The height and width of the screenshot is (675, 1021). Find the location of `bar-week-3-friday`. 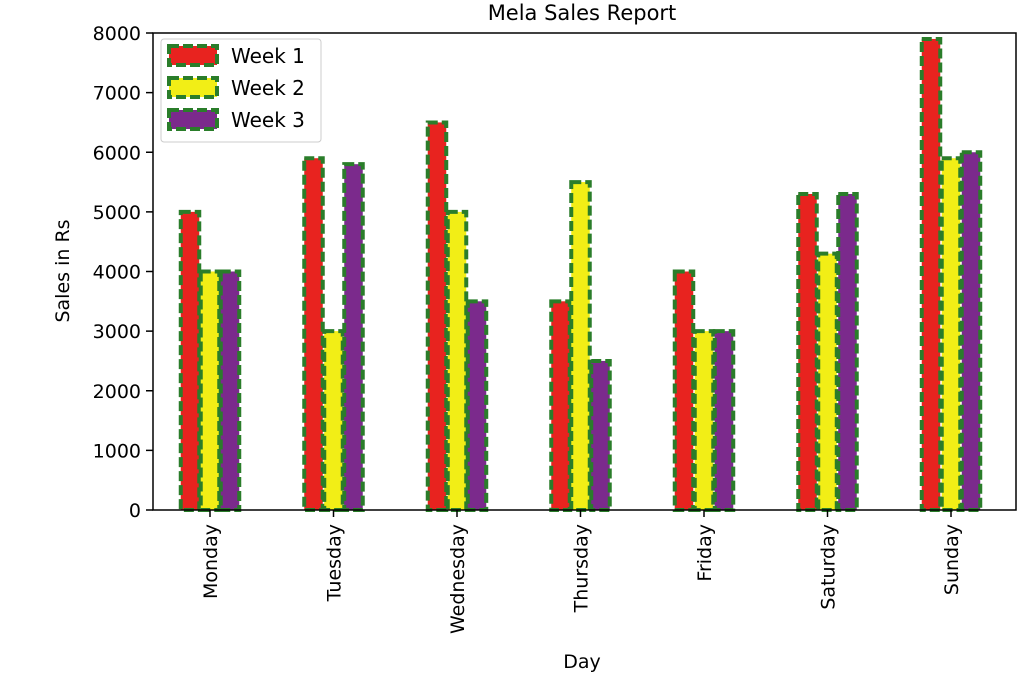

bar-week-3-friday is located at coordinates (724, 420).